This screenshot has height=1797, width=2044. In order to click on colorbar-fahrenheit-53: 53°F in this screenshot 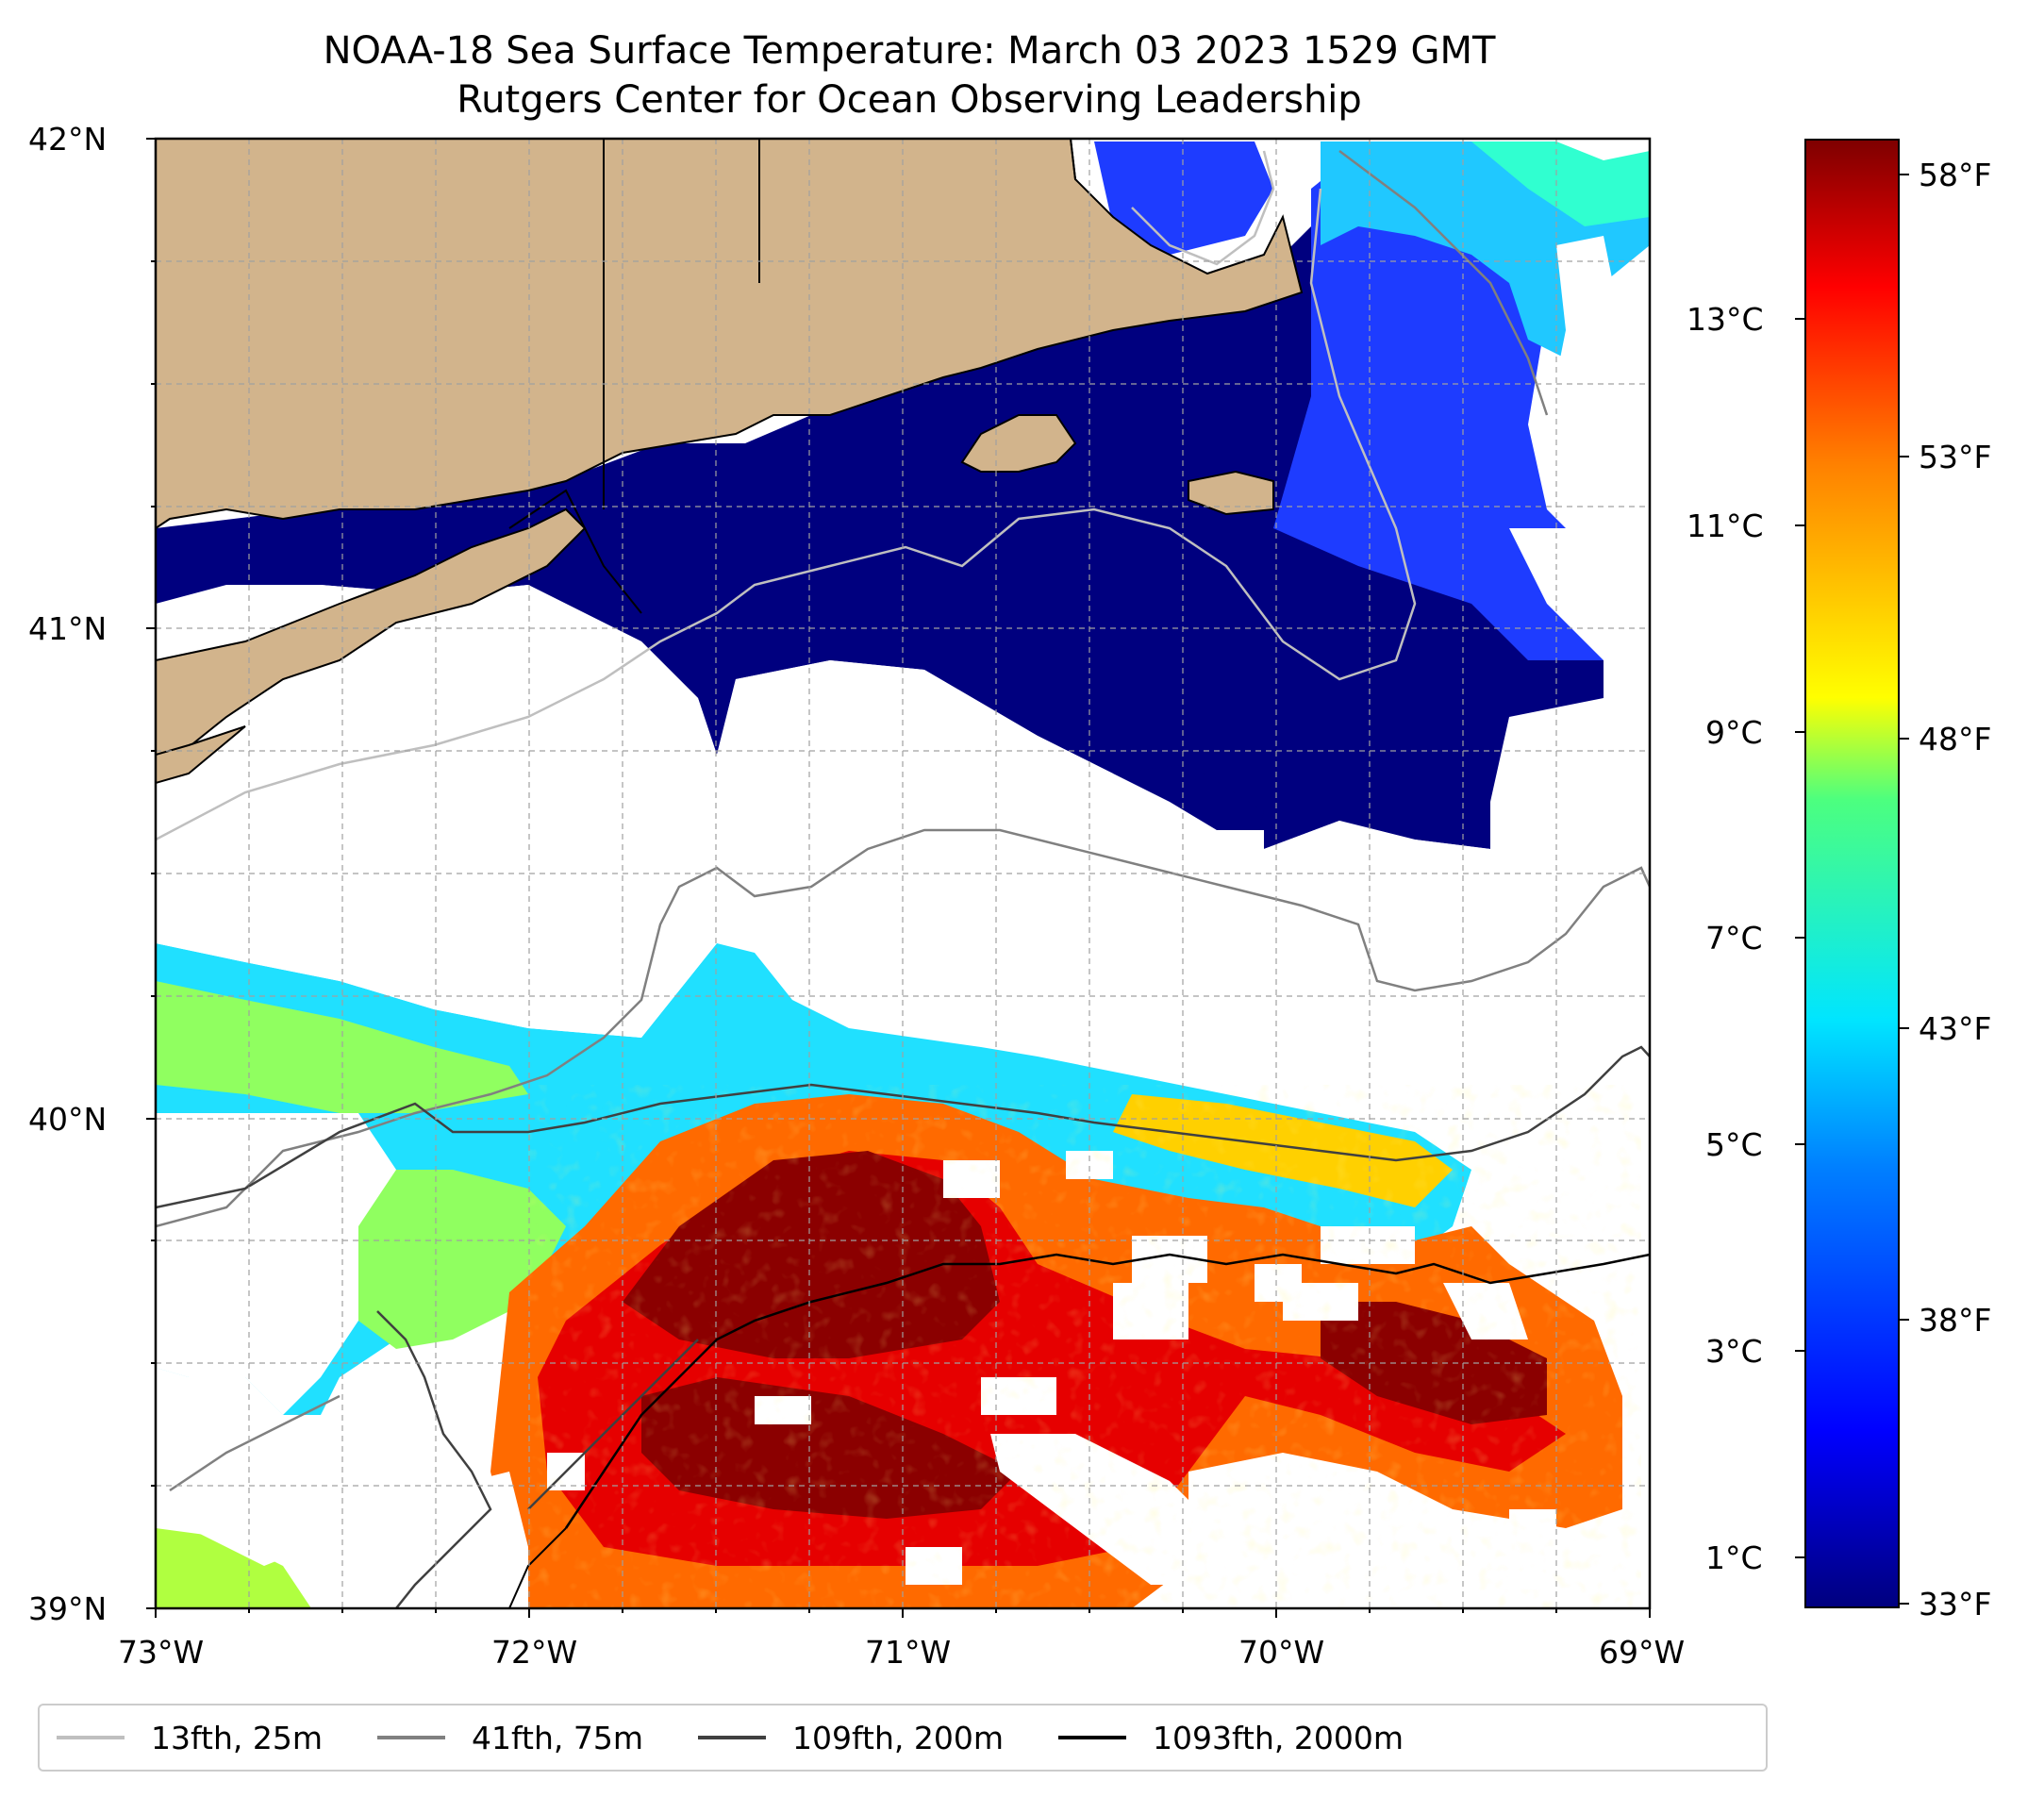, I will do `click(1956, 457)`.